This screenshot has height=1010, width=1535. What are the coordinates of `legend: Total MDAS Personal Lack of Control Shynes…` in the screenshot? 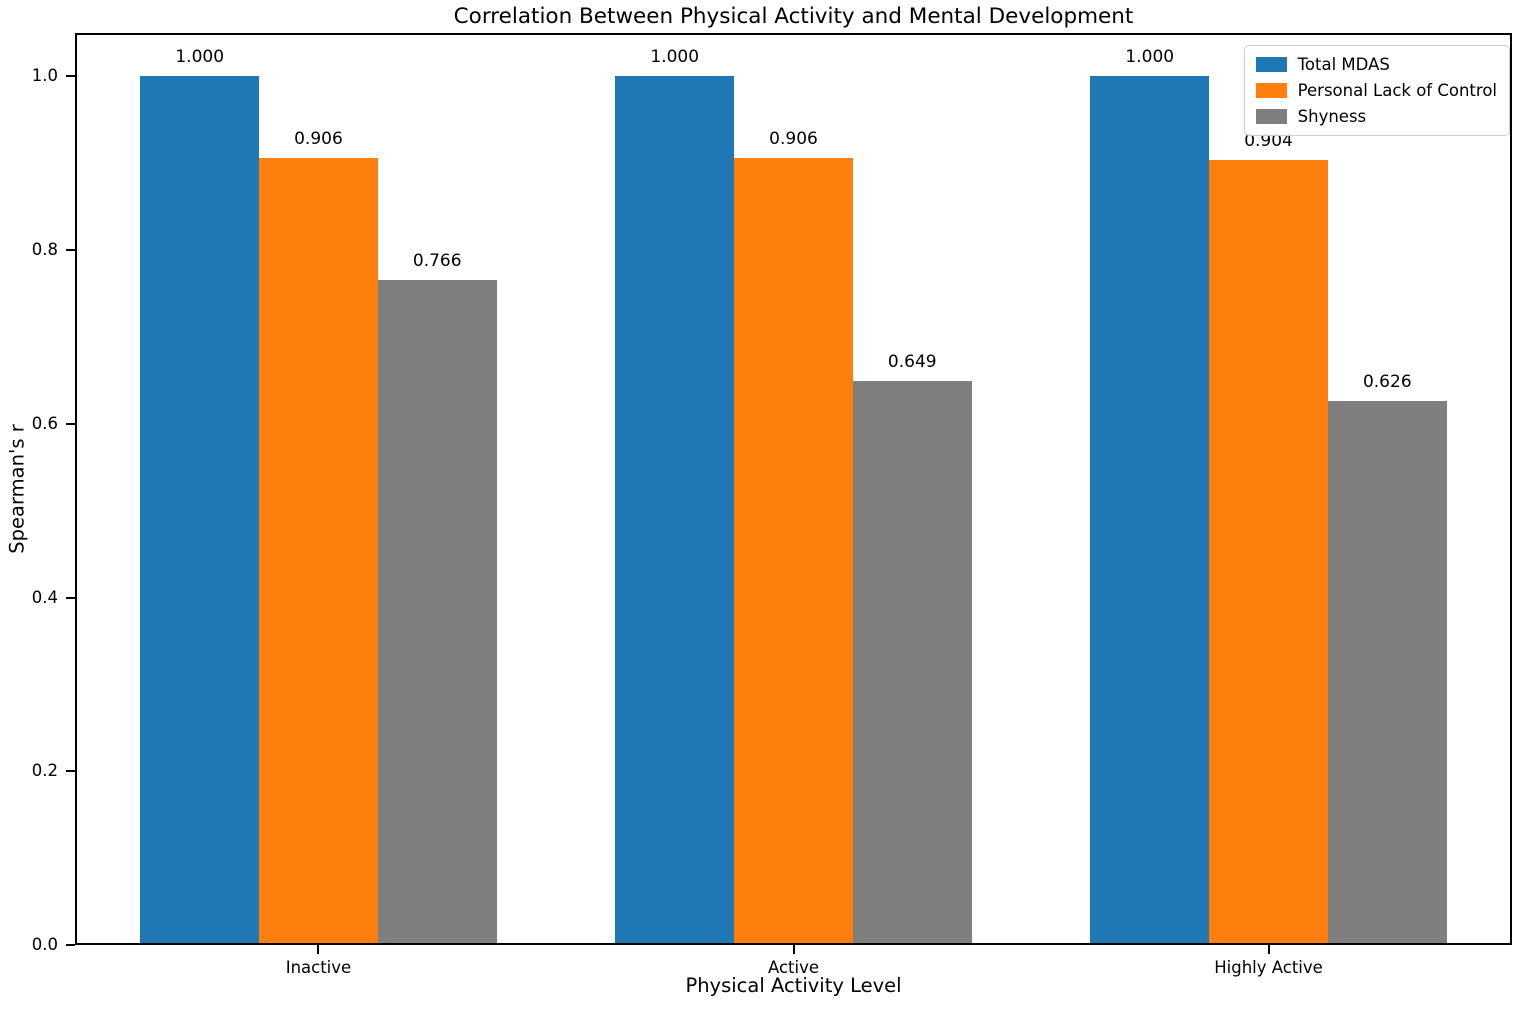 It's located at (1376, 90).